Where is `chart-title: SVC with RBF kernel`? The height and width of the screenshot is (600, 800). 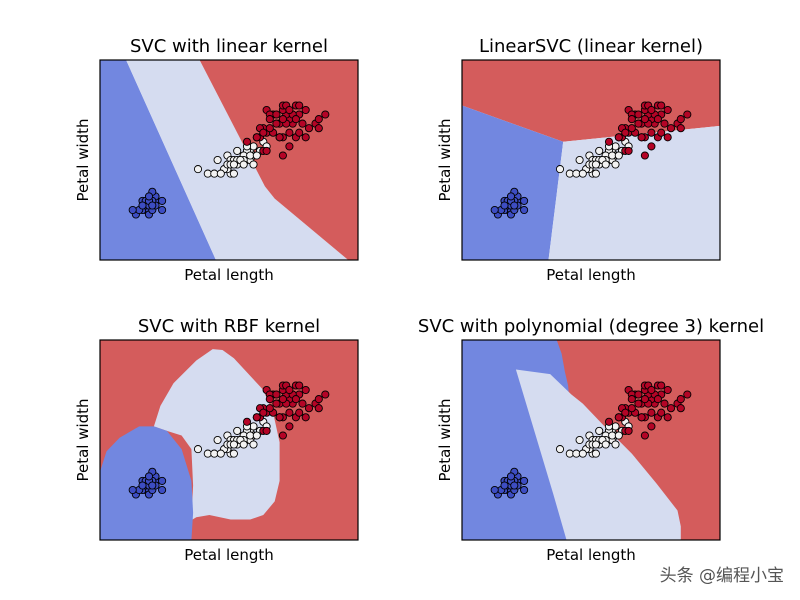 chart-title: SVC with RBF kernel is located at coordinates (229, 326).